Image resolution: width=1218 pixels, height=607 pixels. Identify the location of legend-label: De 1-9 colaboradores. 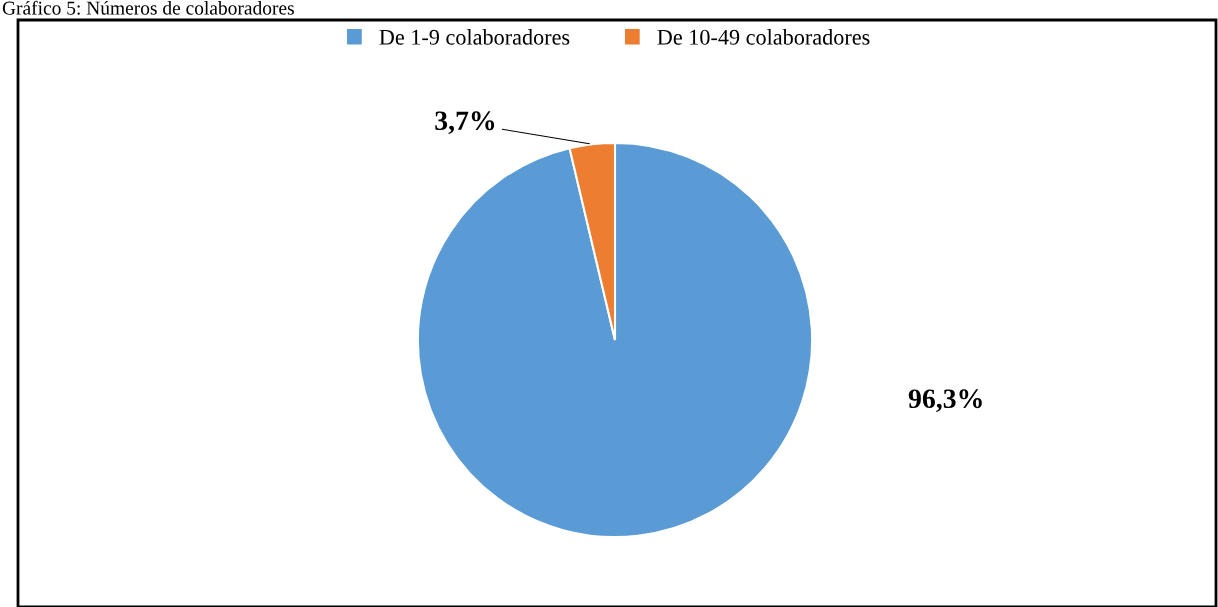
(474, 37).